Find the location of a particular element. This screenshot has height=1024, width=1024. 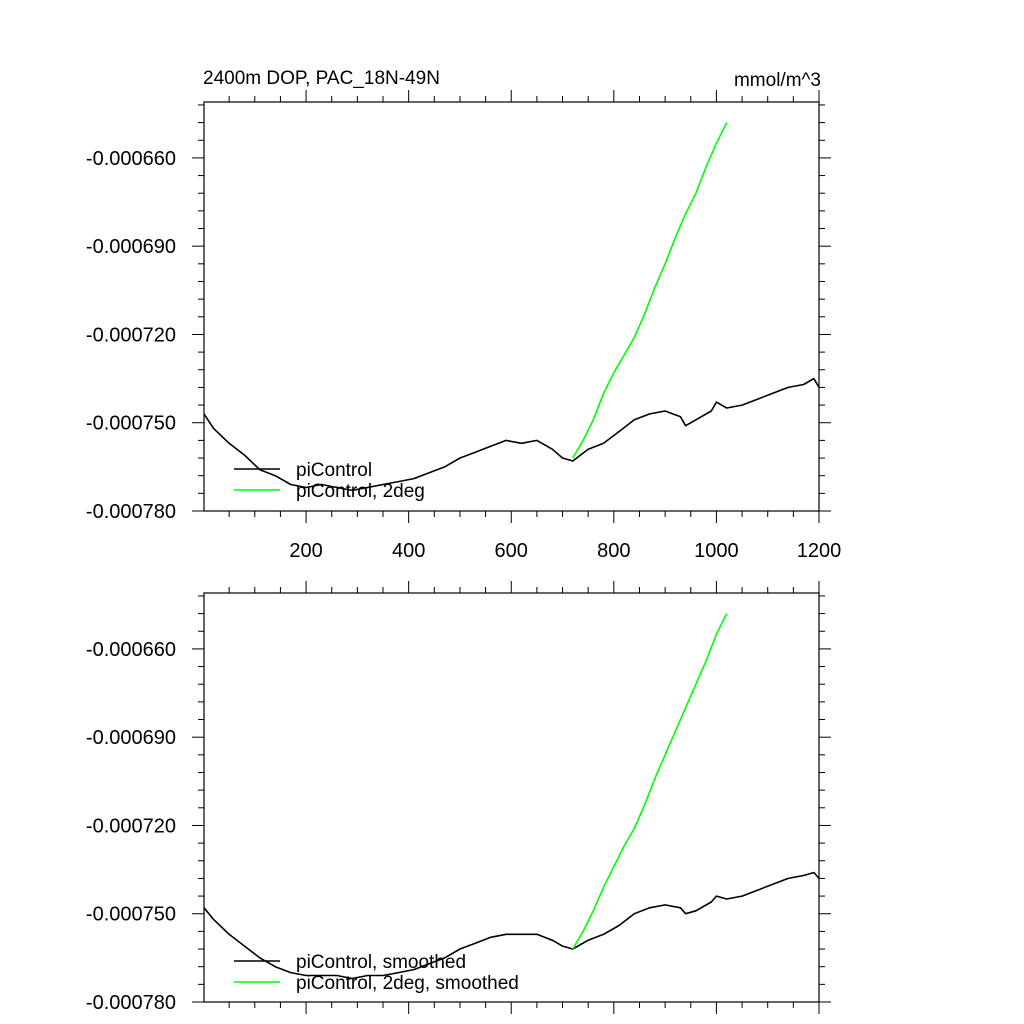

legend: piControl piControl, 2deg is located at coordinates (329, 481).